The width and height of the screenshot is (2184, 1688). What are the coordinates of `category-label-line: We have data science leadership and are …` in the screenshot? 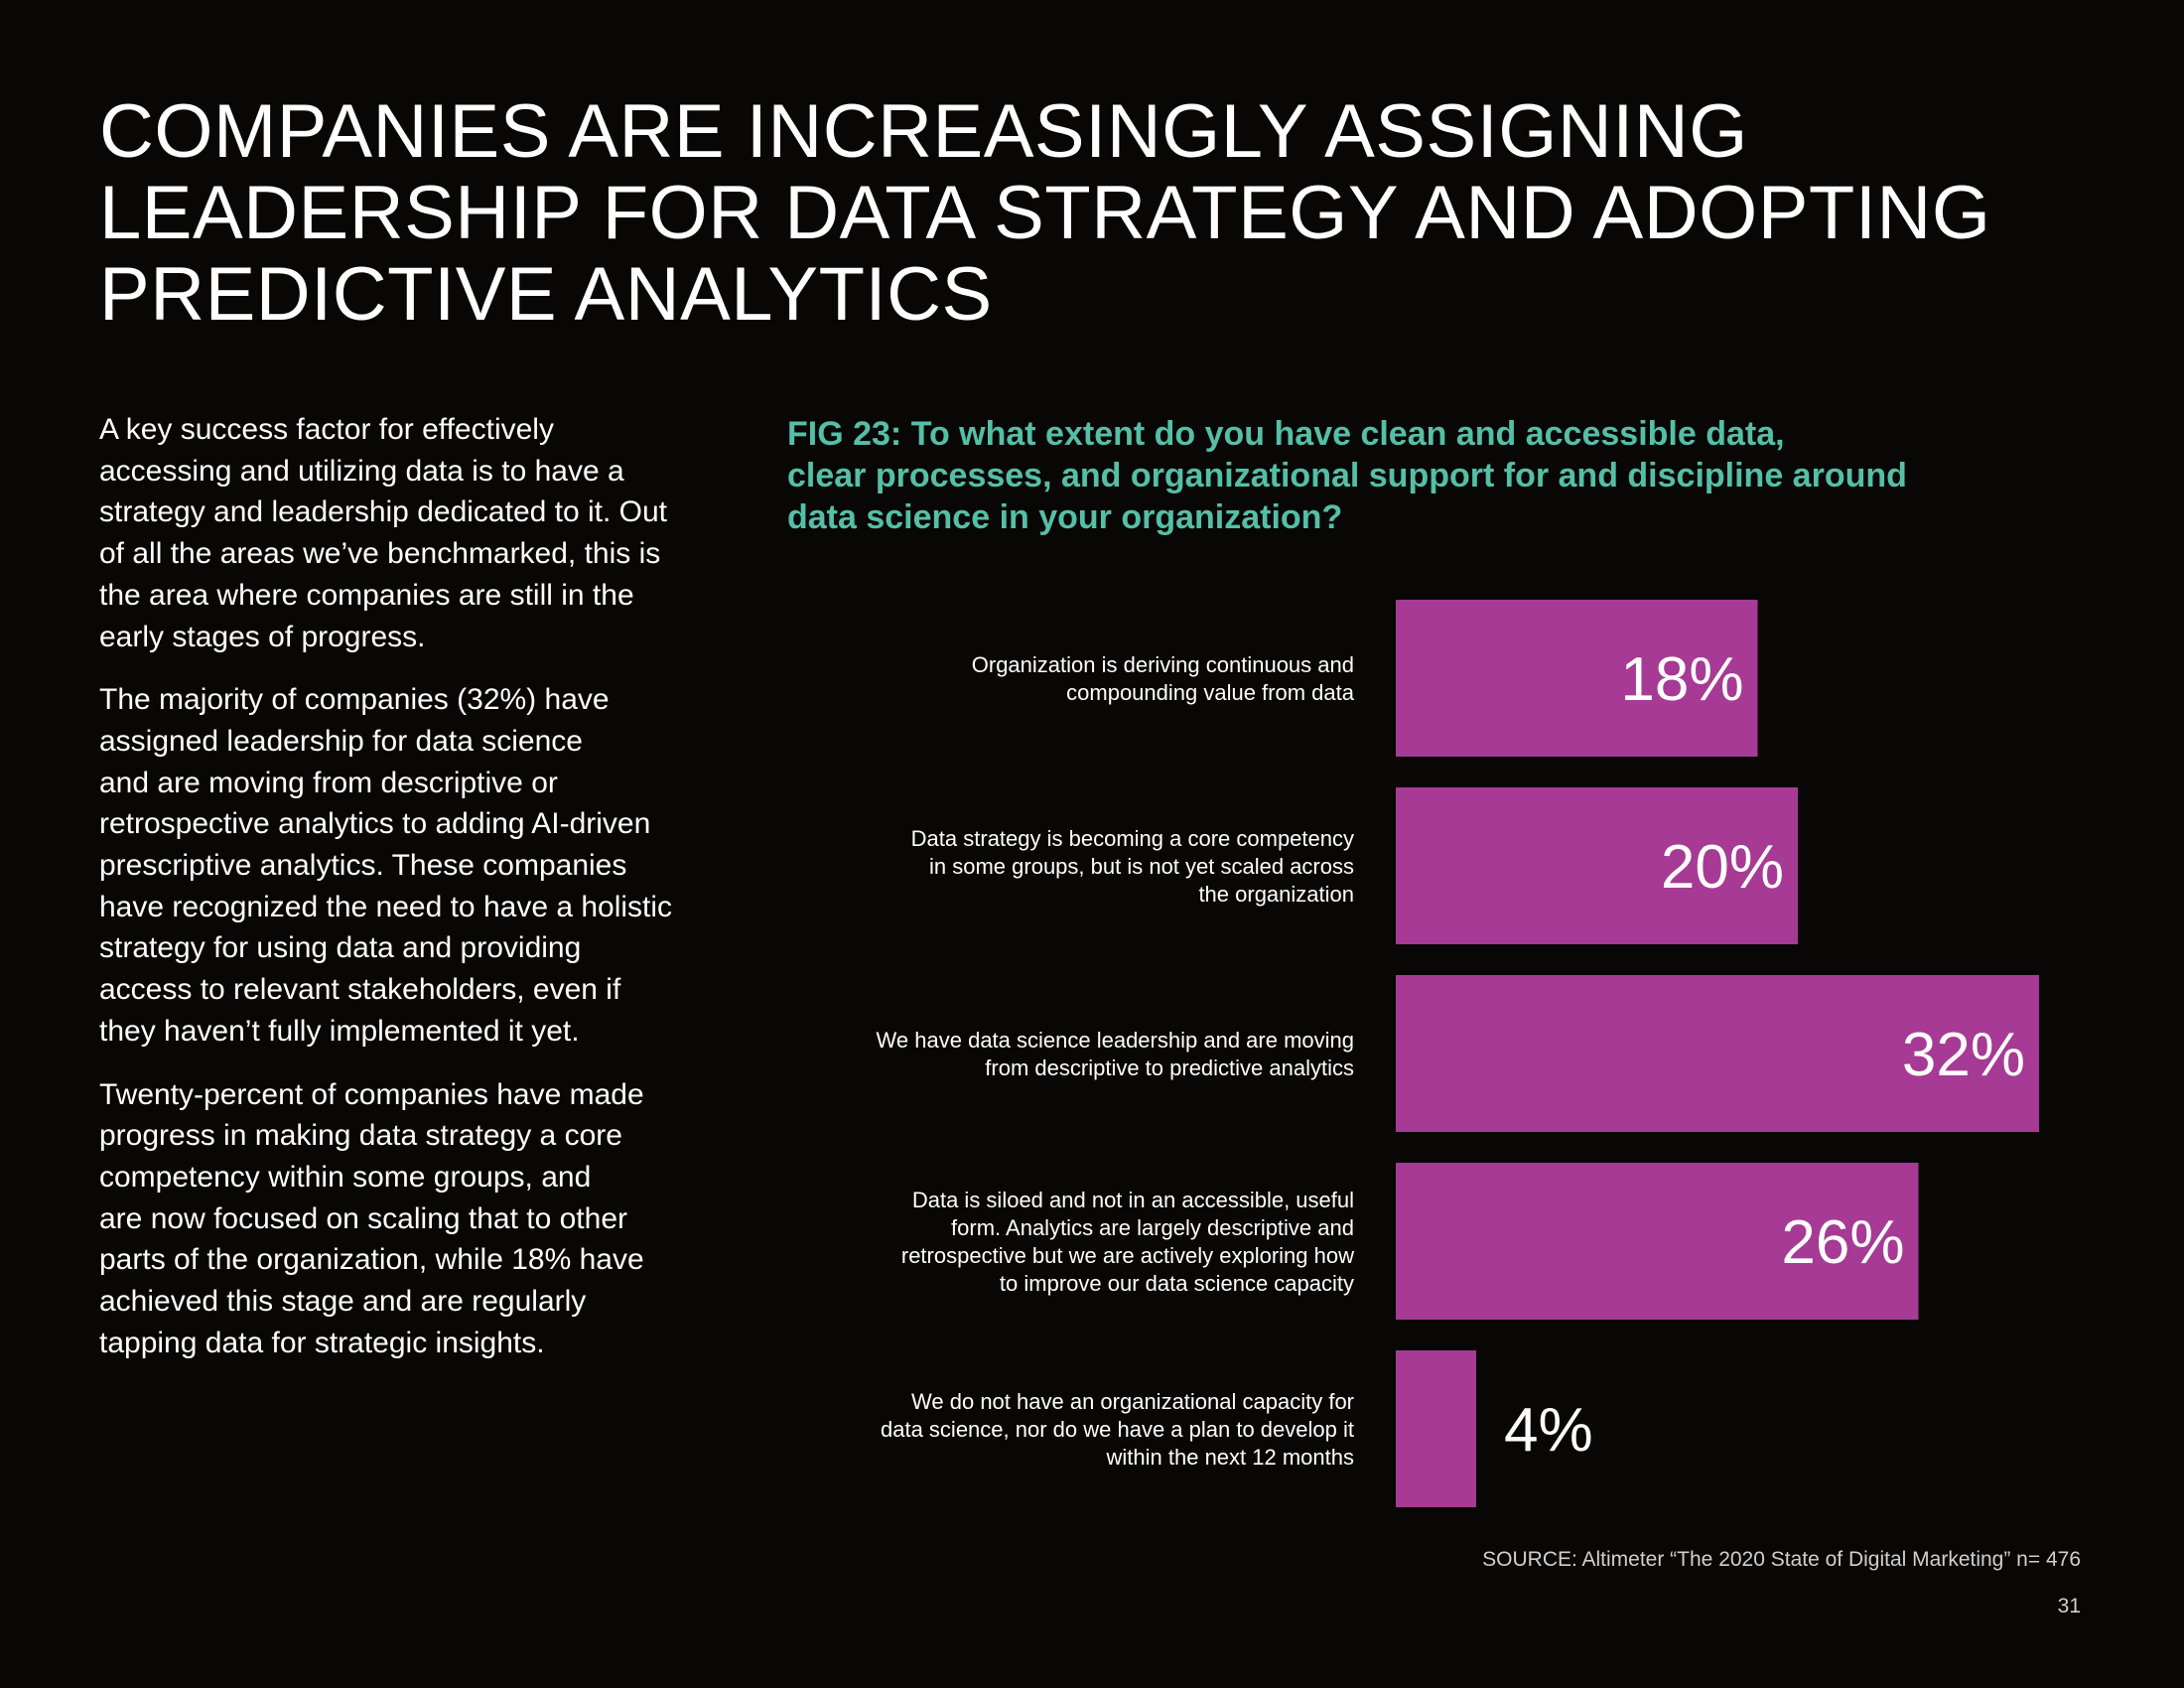 It's located at (1115, 1040).